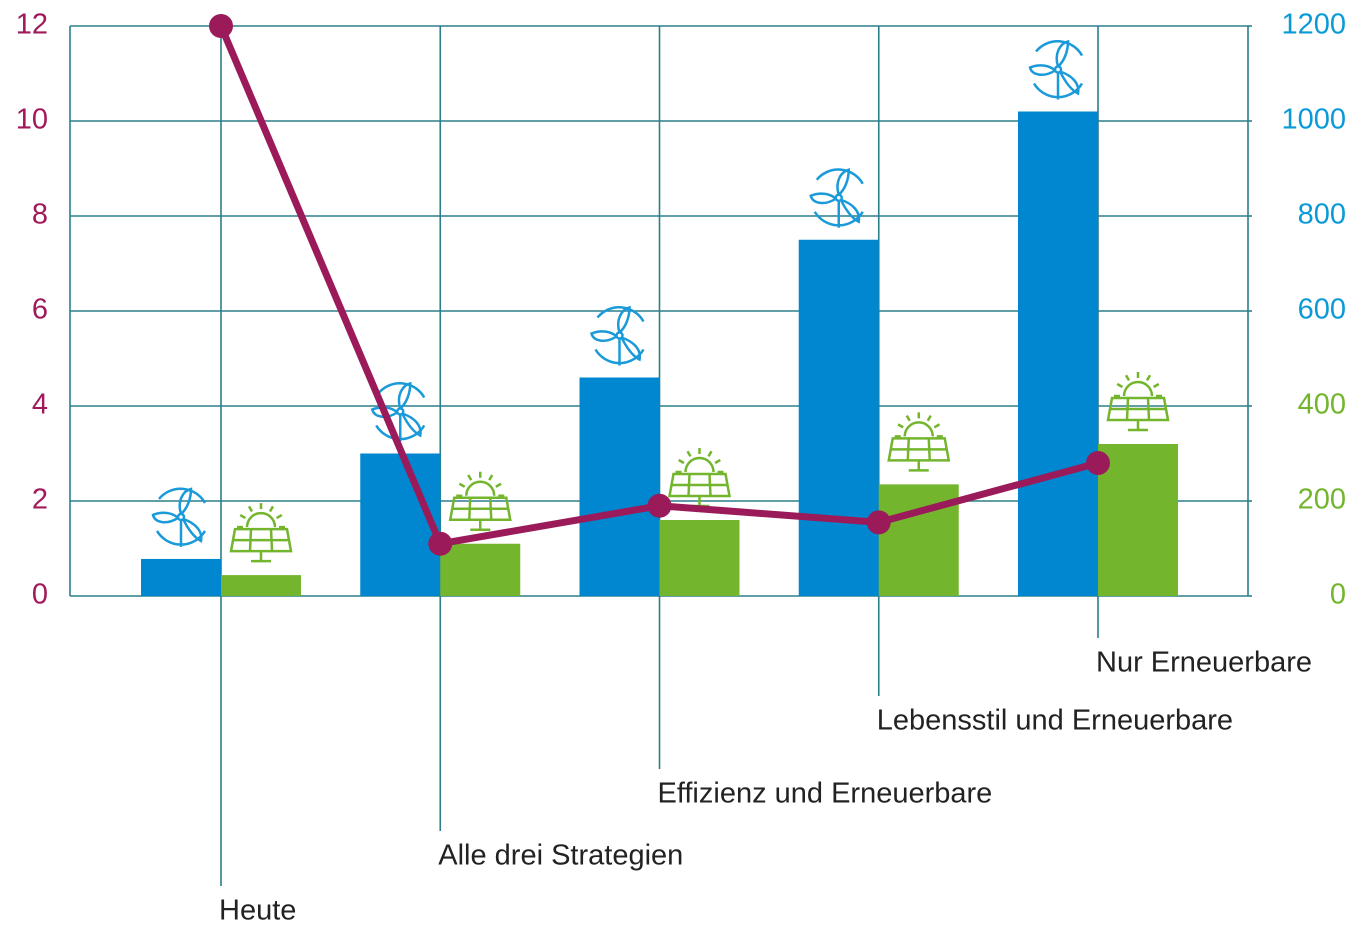  What do you see at coordinates (1055, 721) in the screenshot?
I see `x-tick-label: Lebensstil und Erneuerbare` at bounding box center [1055, 721].